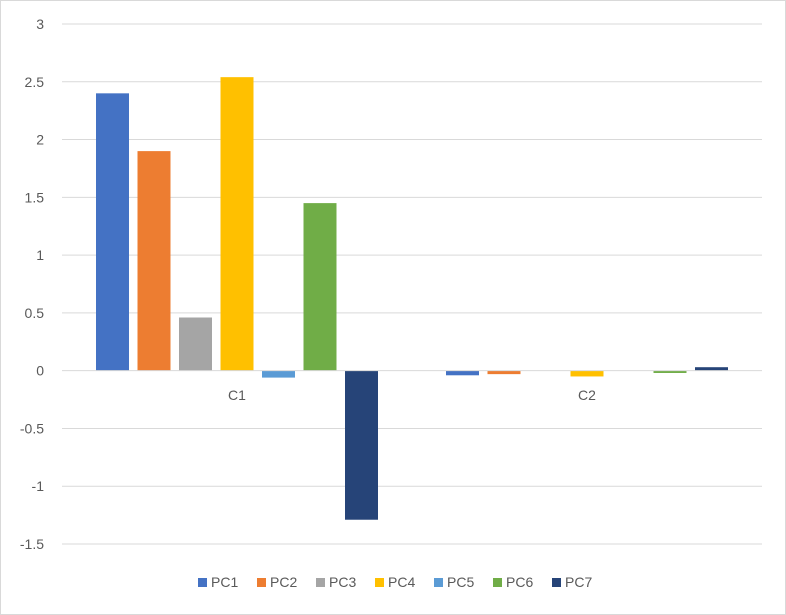 The height and width of the screenshot is (615, 786). Describe the element at coordinates (587, 373) in the screenshot. I see `bar-pc4-c2` at that location.